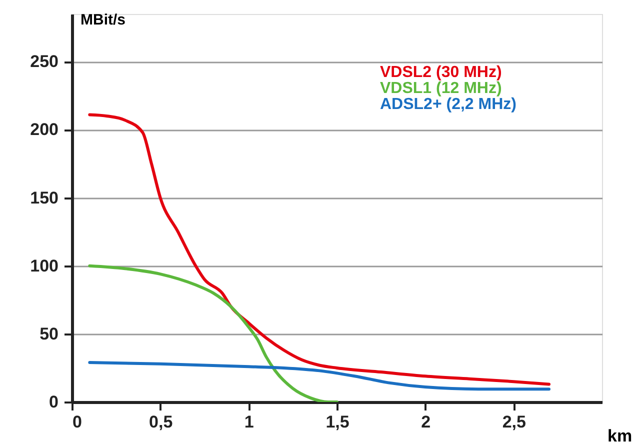 Image resolution: width=637 pixels, height=445 pixels. I want to click on y-tick-label: 200, so click(44, 130).